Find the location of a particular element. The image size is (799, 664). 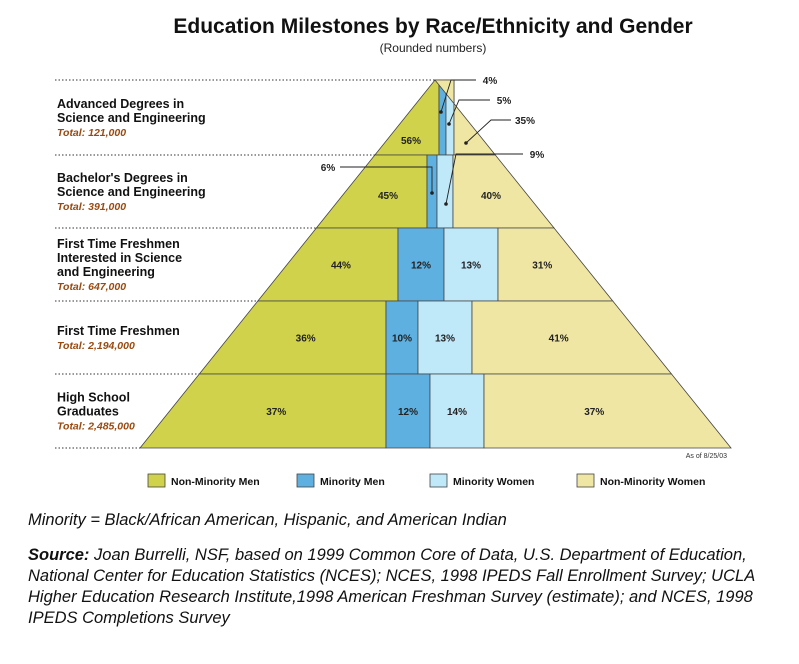

level5-total: Total: 2,485,000 is located at coordinates (96, 427).